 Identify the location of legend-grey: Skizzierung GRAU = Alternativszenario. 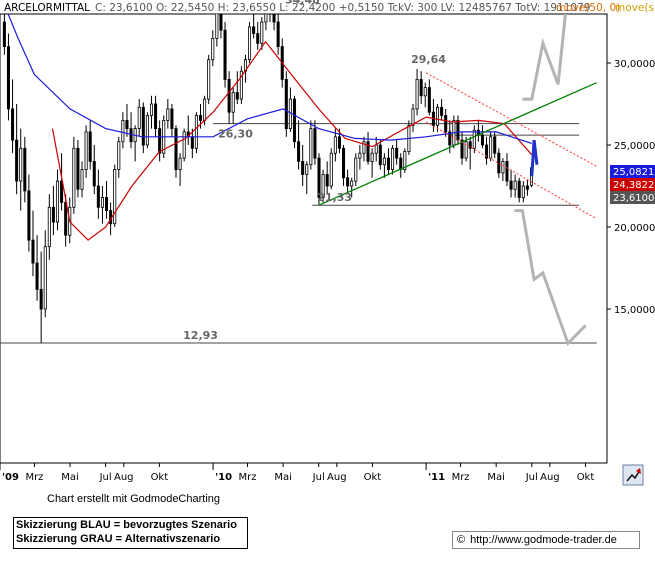
(118, 539).